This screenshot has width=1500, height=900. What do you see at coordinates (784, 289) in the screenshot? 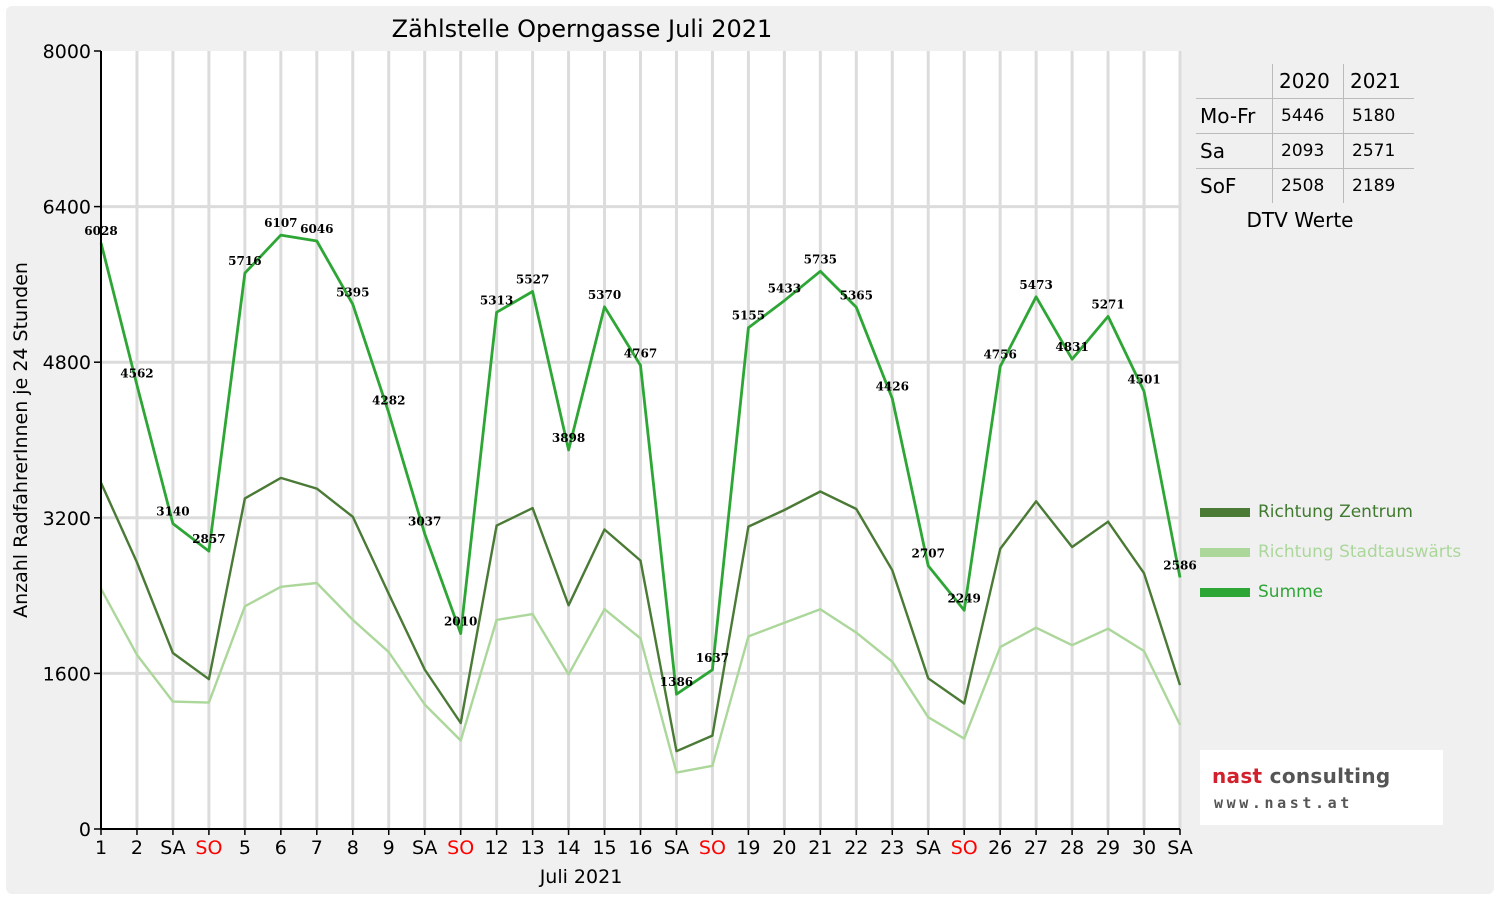
I see `data-label: 5433` at bounding box center [784, 289].